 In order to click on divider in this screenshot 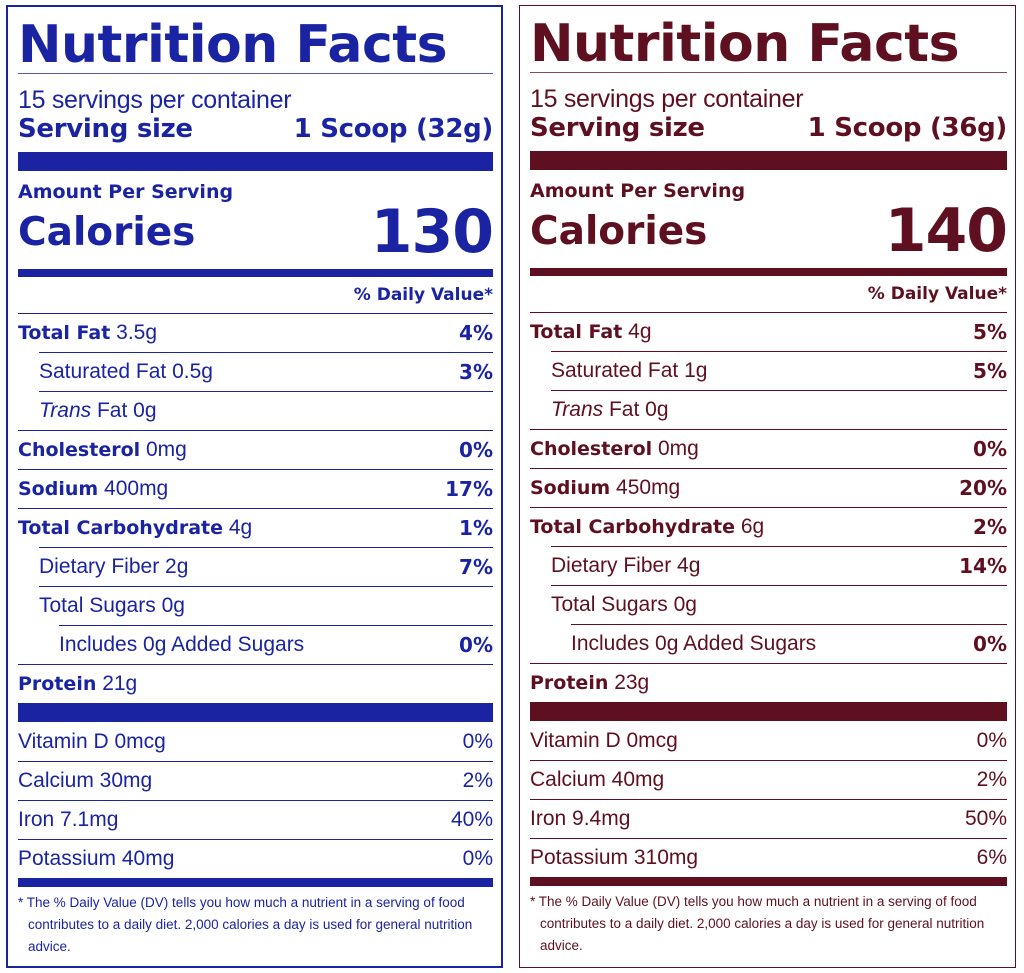, I will do `click(768, 72)`.